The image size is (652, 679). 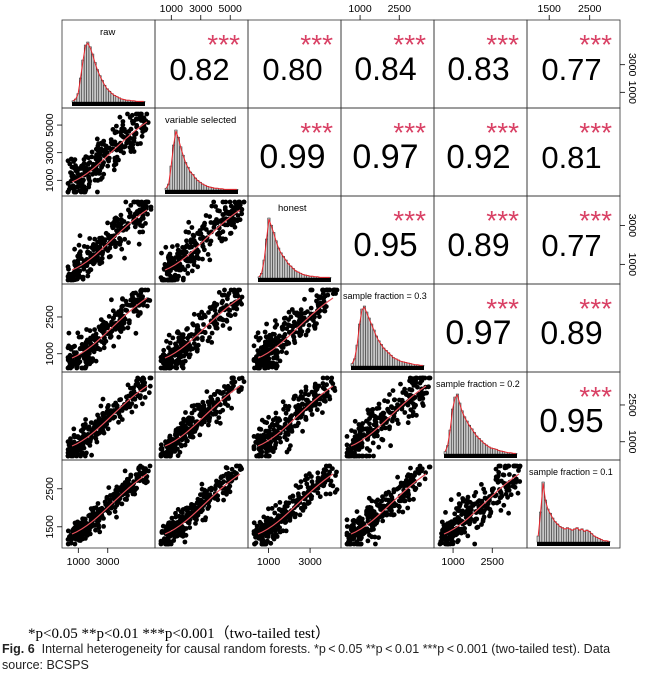 What do you see at coordinates (50, 153) in the screenshot?
I see `left-axis-tick-label: 3000` at bounding box center [50, 153].